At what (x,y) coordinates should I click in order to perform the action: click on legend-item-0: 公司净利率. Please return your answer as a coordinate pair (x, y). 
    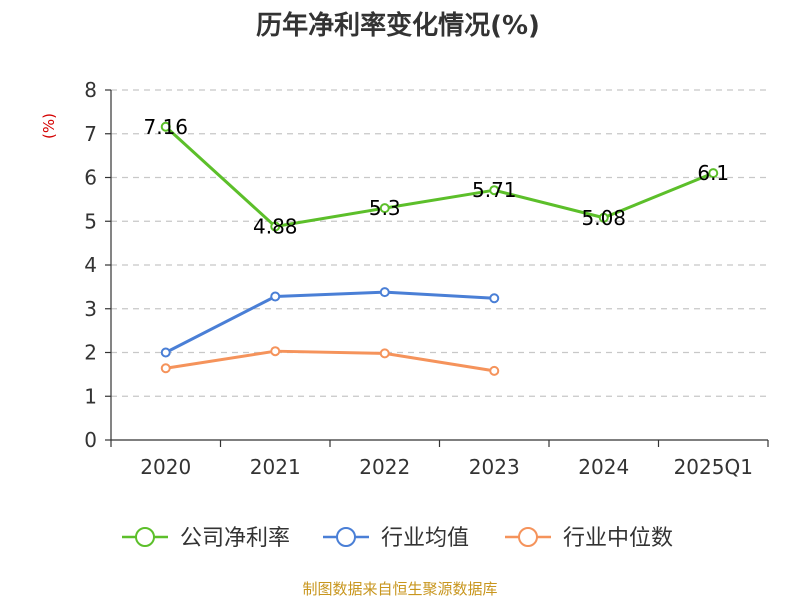
    Looking at the image, I should click on (206, 538).